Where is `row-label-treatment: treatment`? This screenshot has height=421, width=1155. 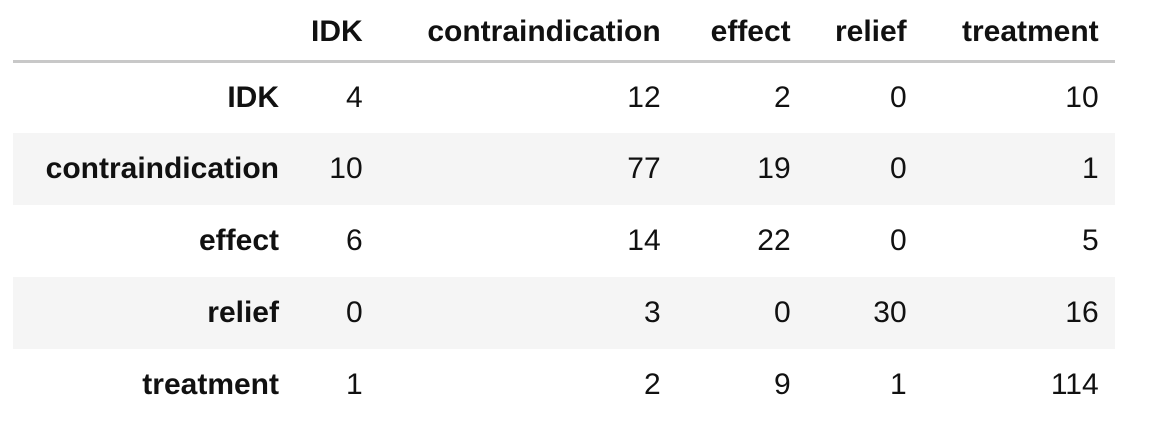 row-label-treatment: treatment is located at coordinates (210, 384).